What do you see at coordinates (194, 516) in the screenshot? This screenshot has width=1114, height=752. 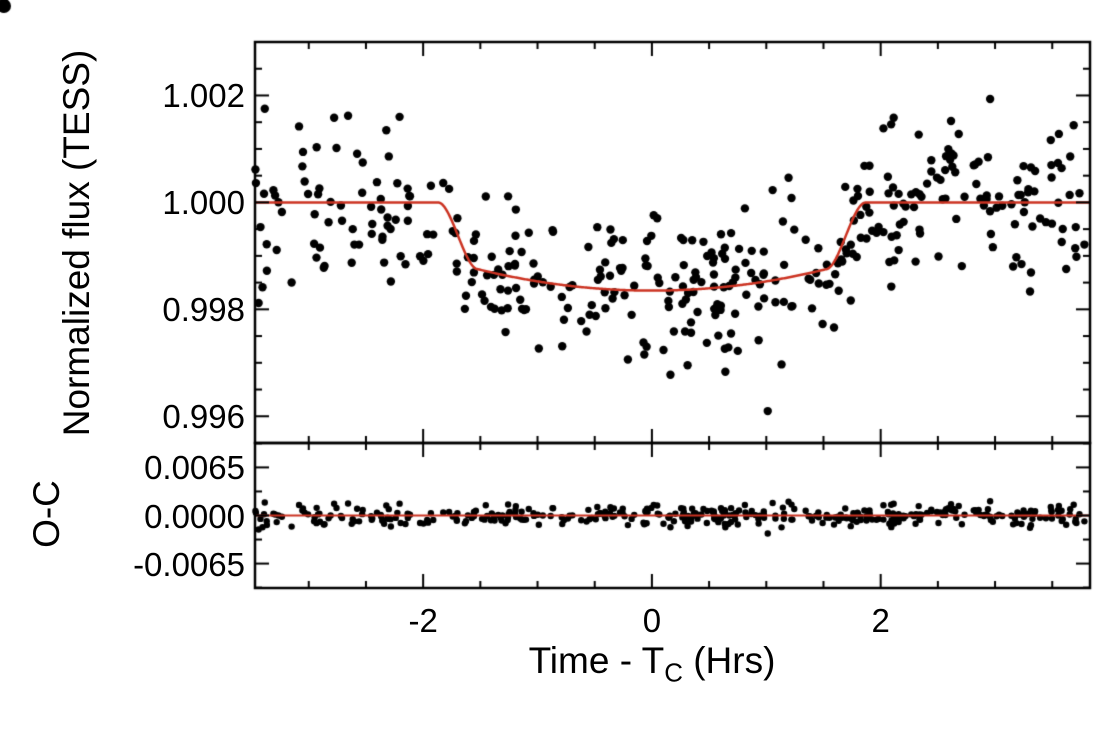 I see `ytick-label-oc: 0.0000` at bounding box center [194, 516].